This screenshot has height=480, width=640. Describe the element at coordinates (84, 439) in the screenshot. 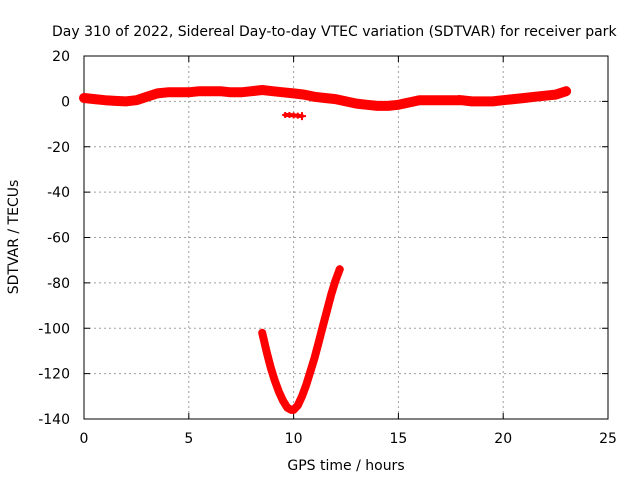

I see `x-tick-label: 0` at that location.